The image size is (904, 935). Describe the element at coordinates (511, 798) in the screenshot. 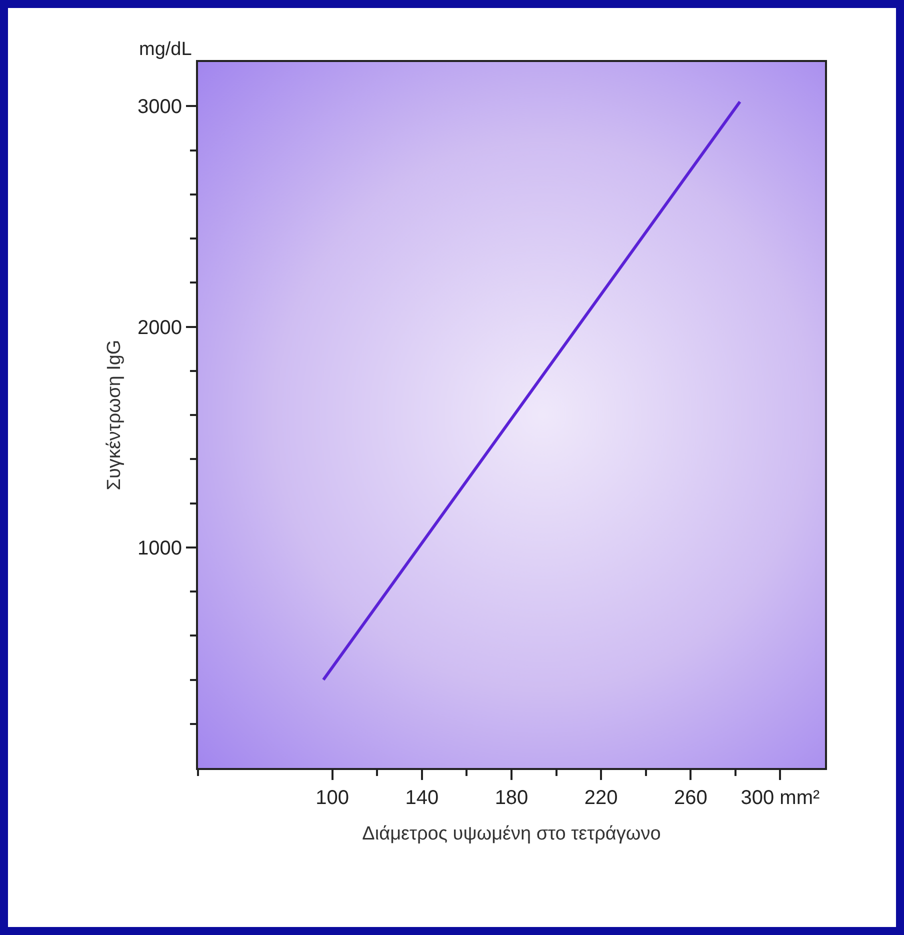

I see `x-tick-label: 180` at that location.